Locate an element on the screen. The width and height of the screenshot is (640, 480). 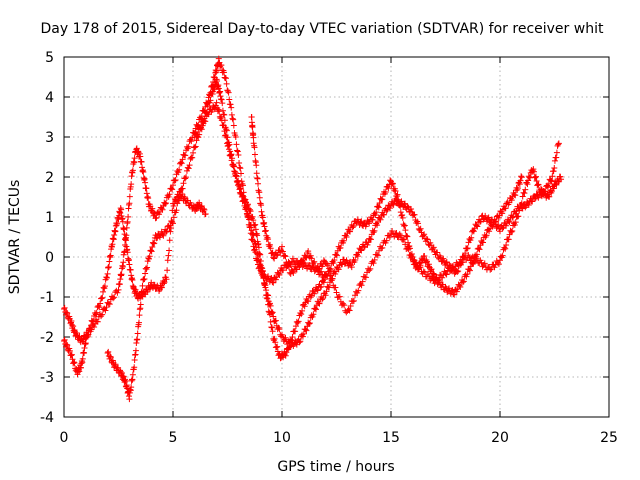
y-tick-label: -1 is located at coordinates (47, 298).